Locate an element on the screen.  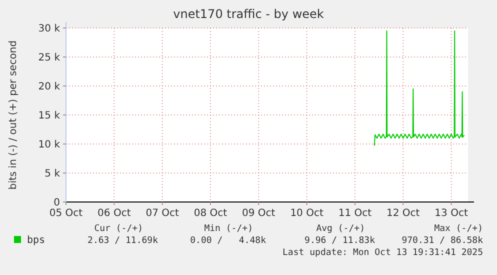
x-tick-label: 12 Oct is located at coordinates (403, 213).